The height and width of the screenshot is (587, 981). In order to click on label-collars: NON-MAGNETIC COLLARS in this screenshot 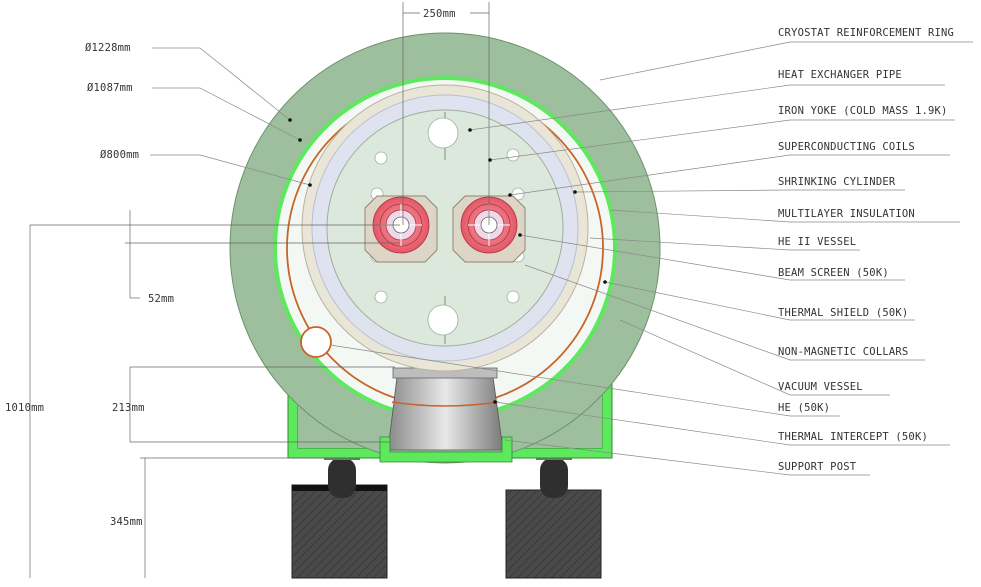, I will do `click(843, 352)`.